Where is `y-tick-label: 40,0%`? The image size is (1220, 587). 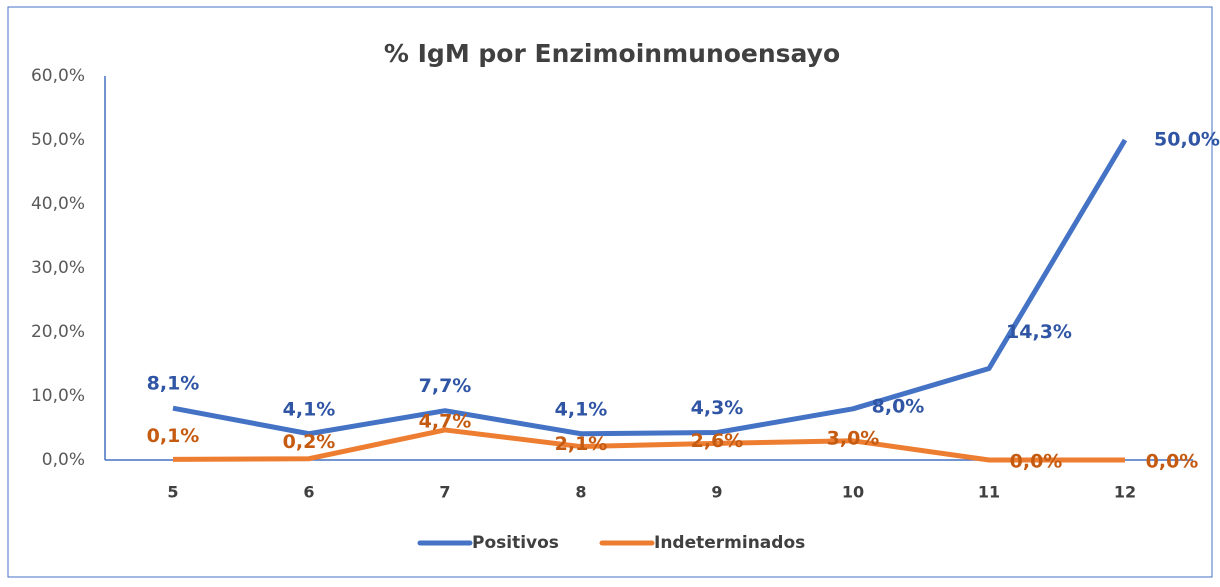
y-tick-label: 40,0% is located at coordinates (58, 204).